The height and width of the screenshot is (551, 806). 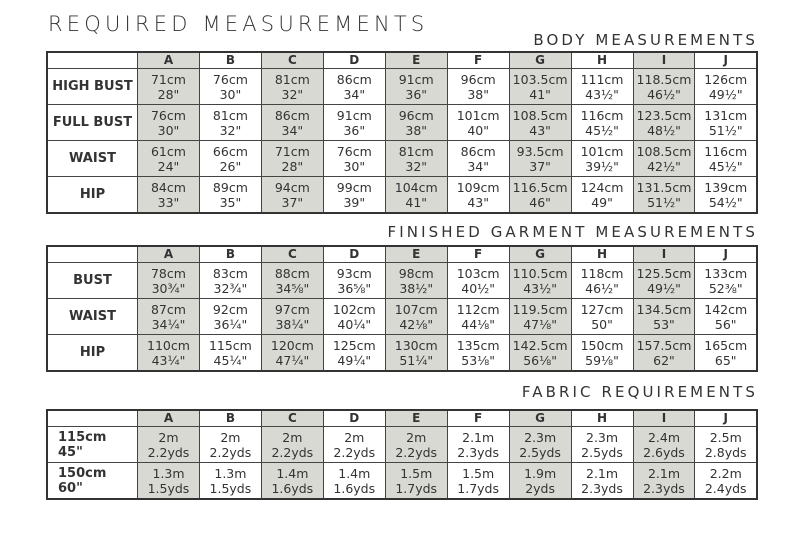 What do you see at coordinates (478, 130) in the screenshot?
I see `imperial-value: 40"` at bounding box center [478, 130].